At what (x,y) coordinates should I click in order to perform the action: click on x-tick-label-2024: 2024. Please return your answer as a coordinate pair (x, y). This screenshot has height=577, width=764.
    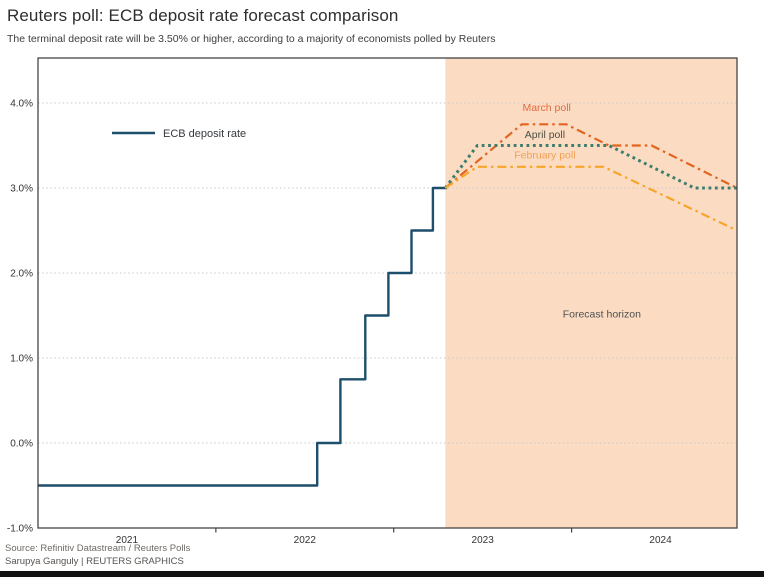
    Looking at the image, I should click on (660, 540).